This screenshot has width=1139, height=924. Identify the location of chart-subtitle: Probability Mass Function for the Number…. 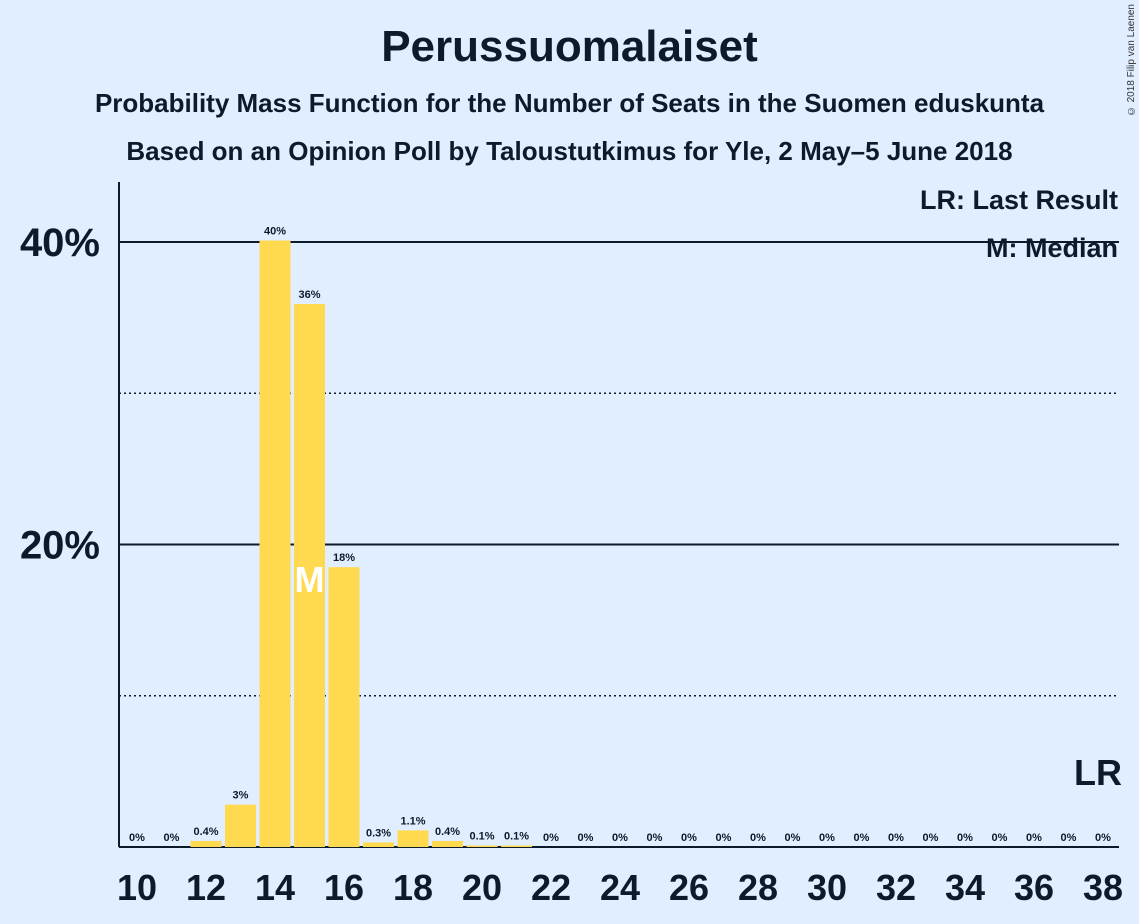
(569, 103).